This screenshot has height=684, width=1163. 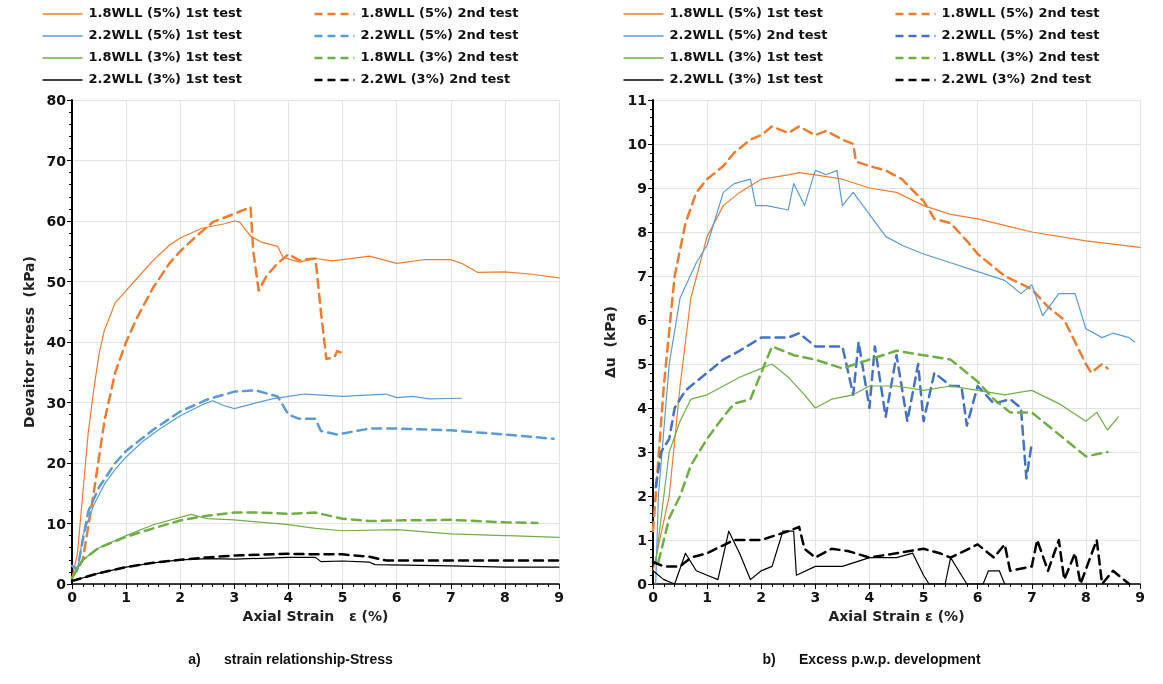 I want to click on y-tick-label: 30, so click(x=56, y=402).